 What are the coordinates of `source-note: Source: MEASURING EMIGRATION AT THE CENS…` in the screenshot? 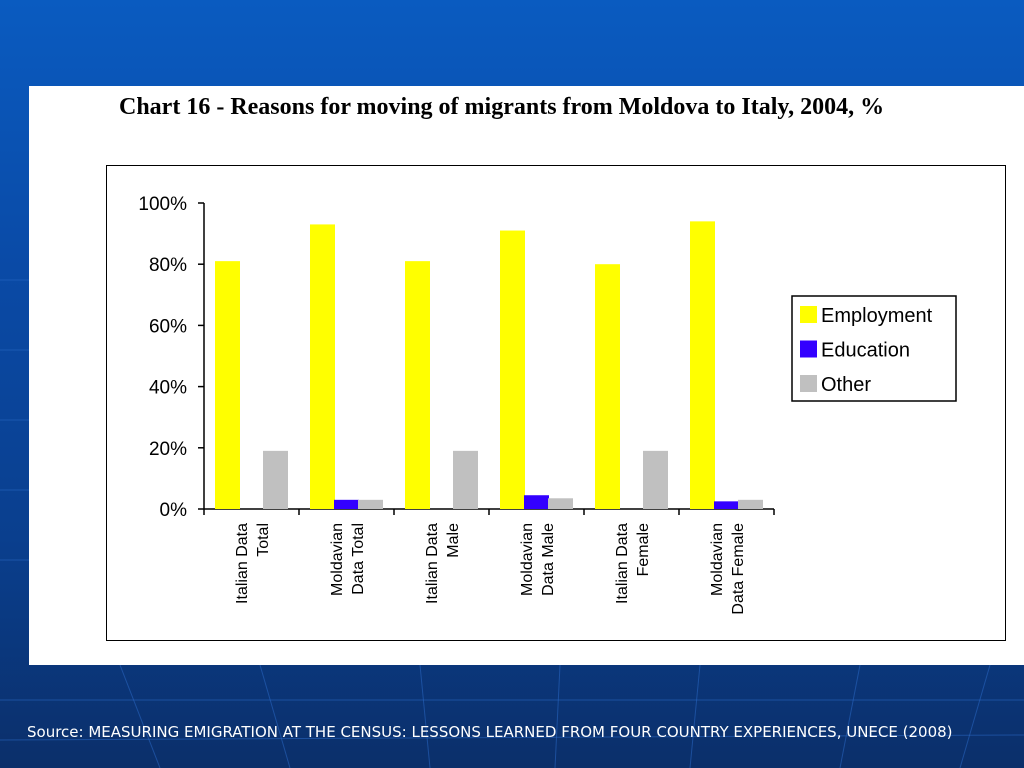 It's located at (490, 732).